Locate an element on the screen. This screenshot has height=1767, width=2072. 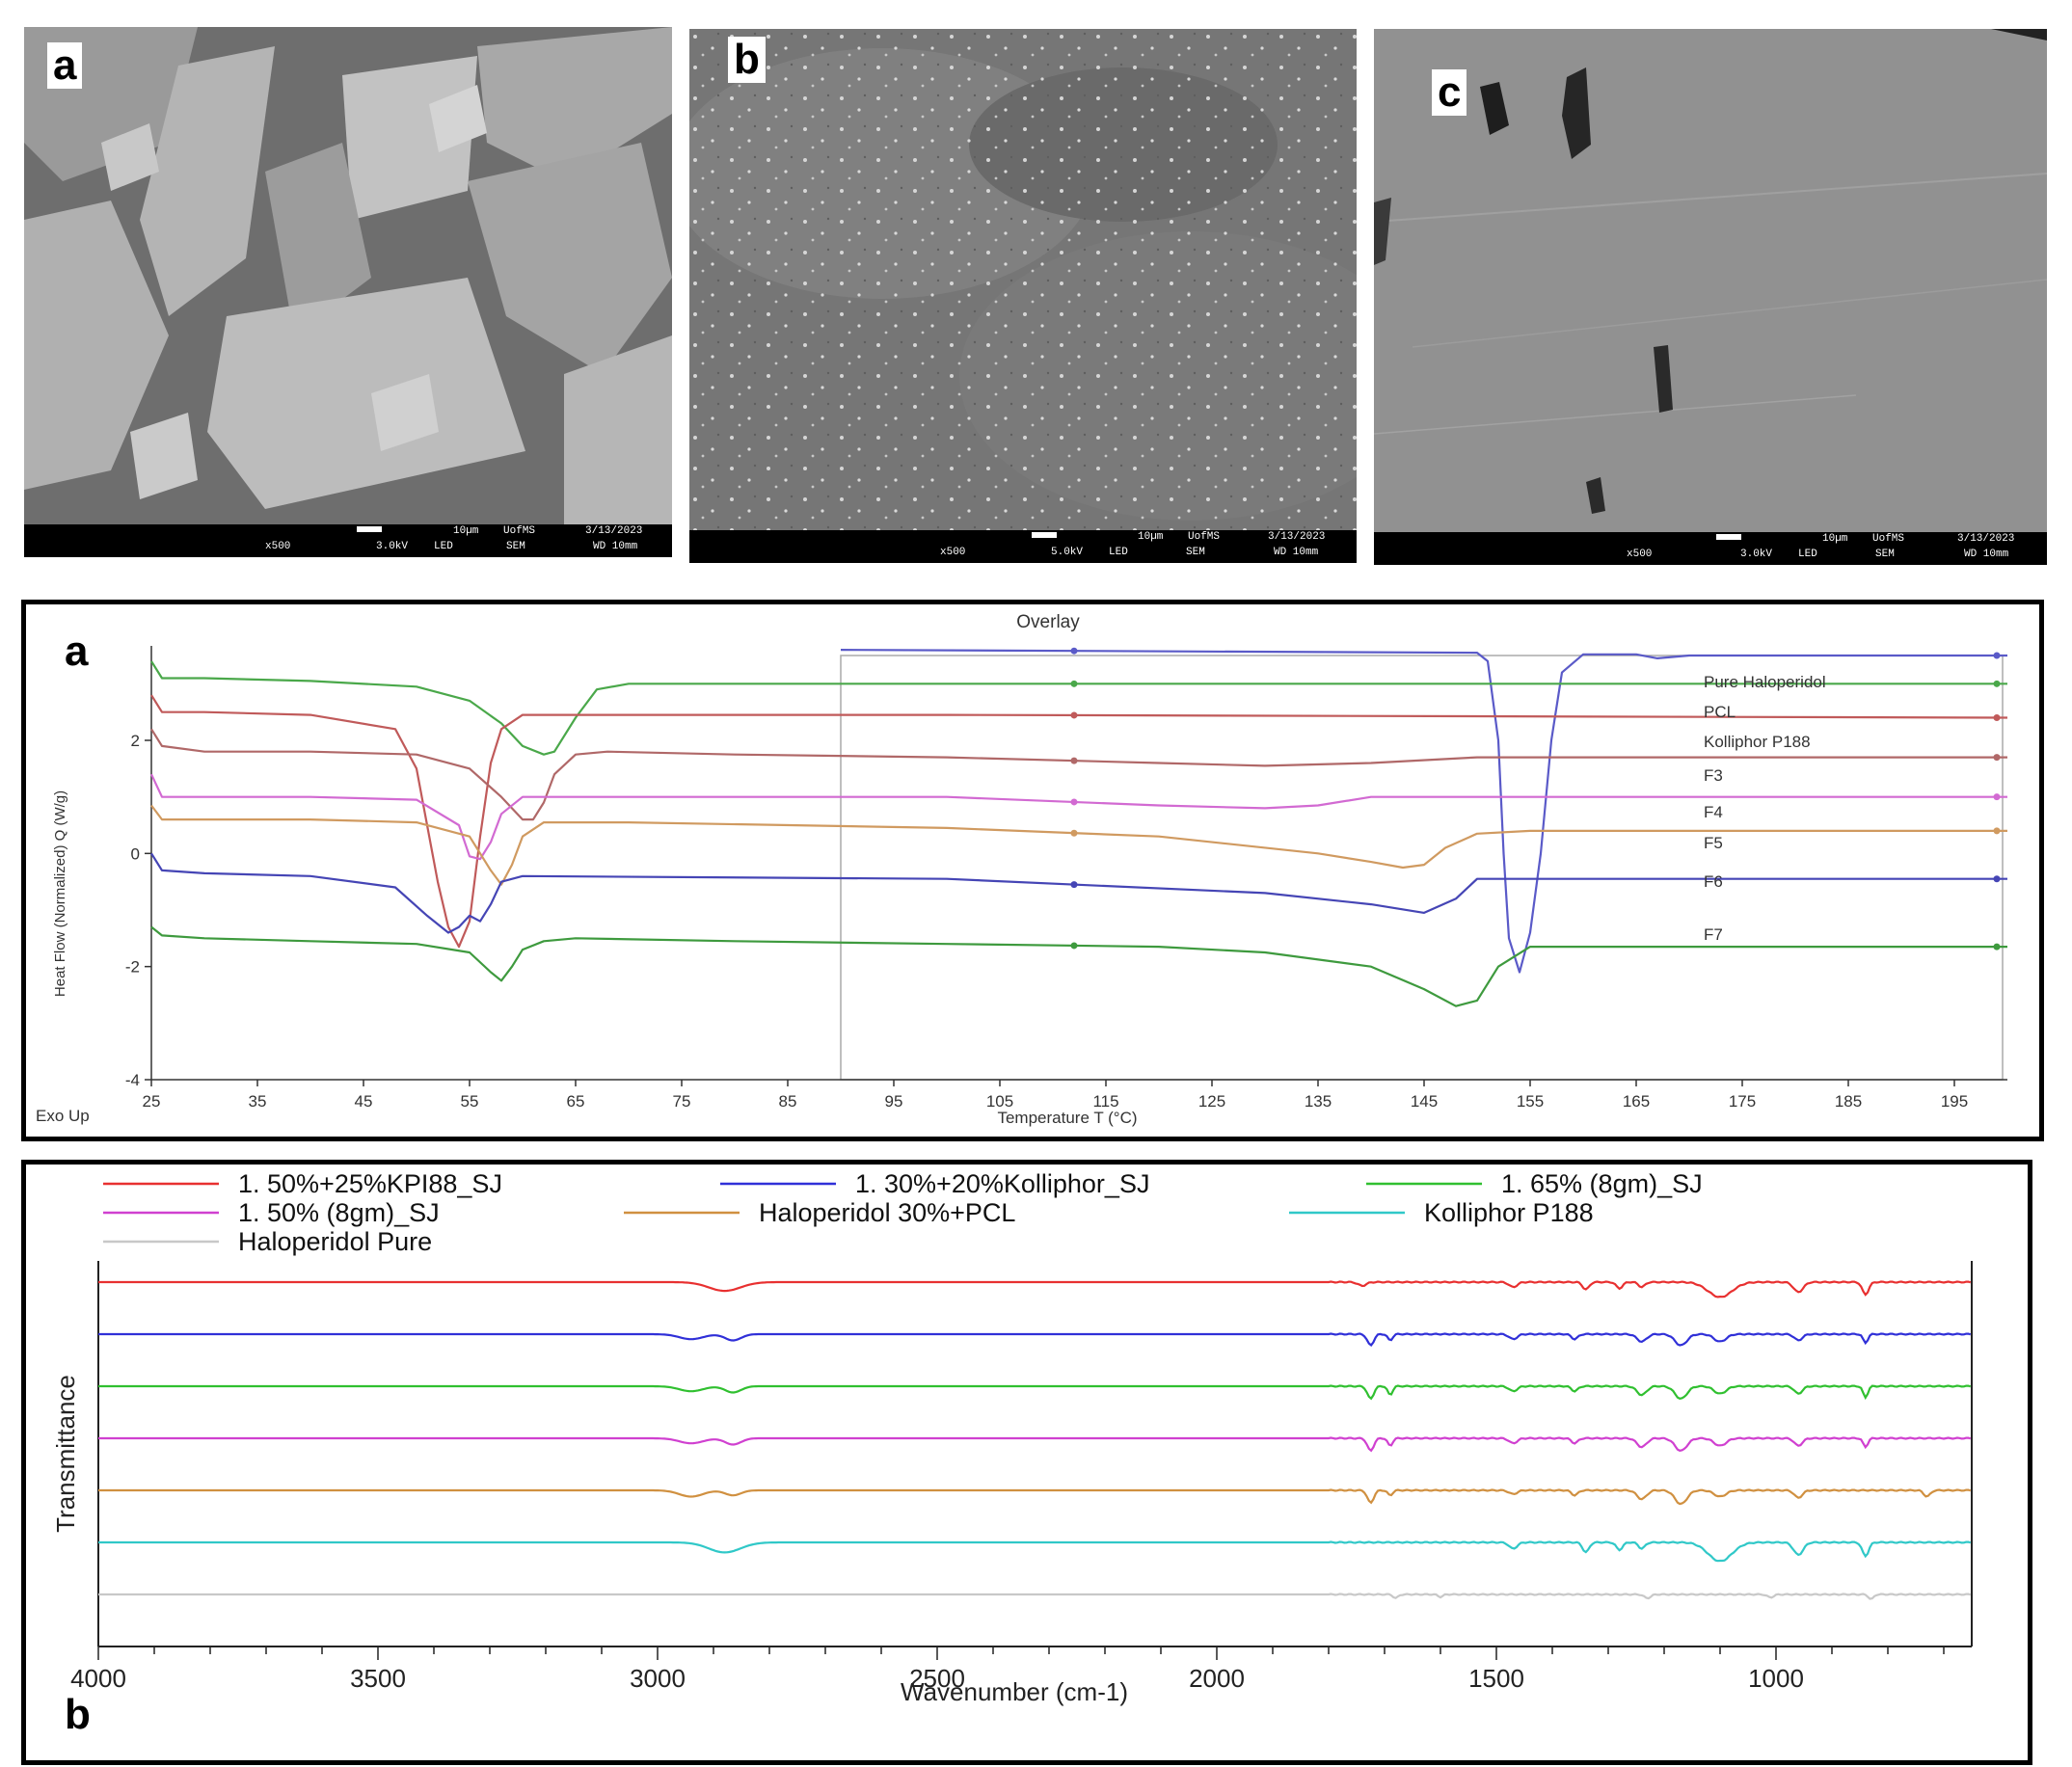
panel-letter-a: a is located at coordinates (65, 65).